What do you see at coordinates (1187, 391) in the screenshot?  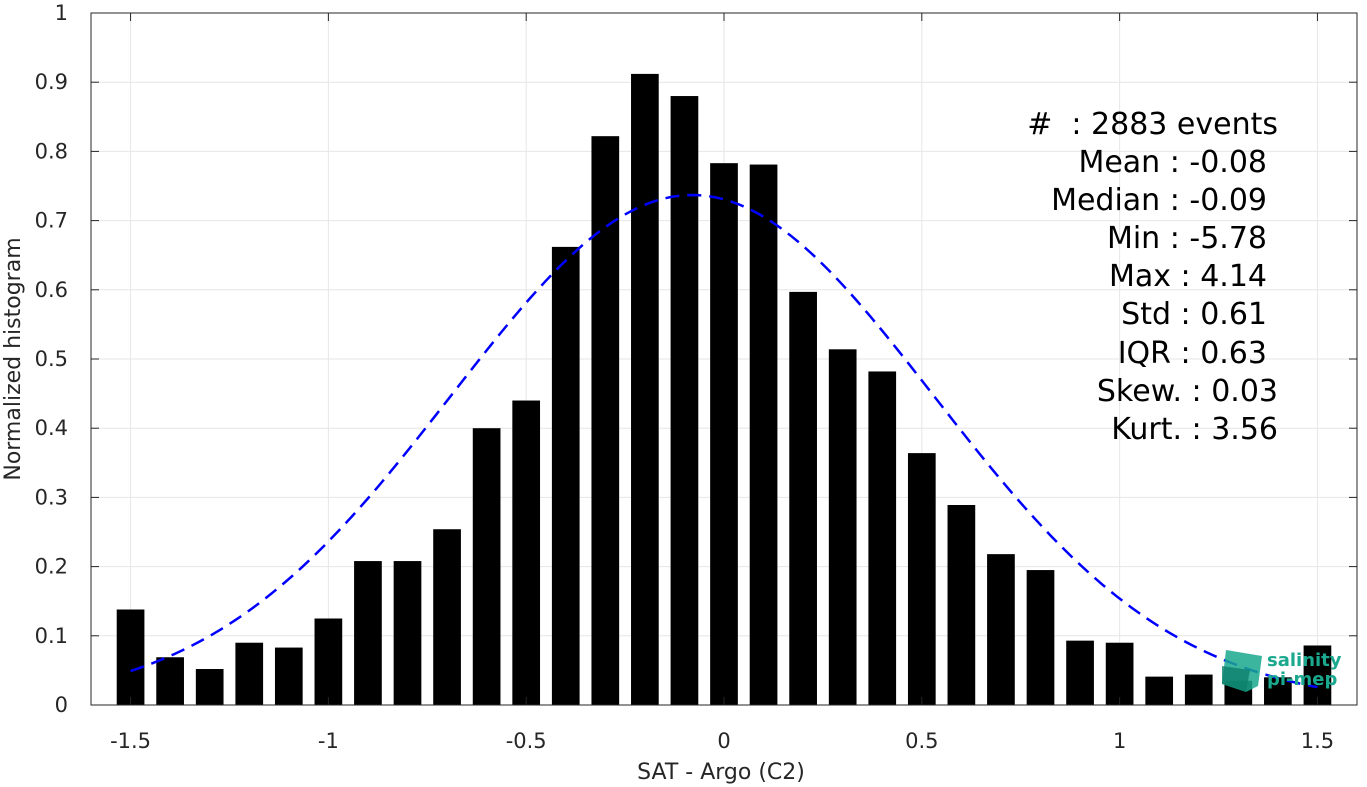 I see `stat-skew: Skew. : 0.03` at bounding box center [1187, 391].